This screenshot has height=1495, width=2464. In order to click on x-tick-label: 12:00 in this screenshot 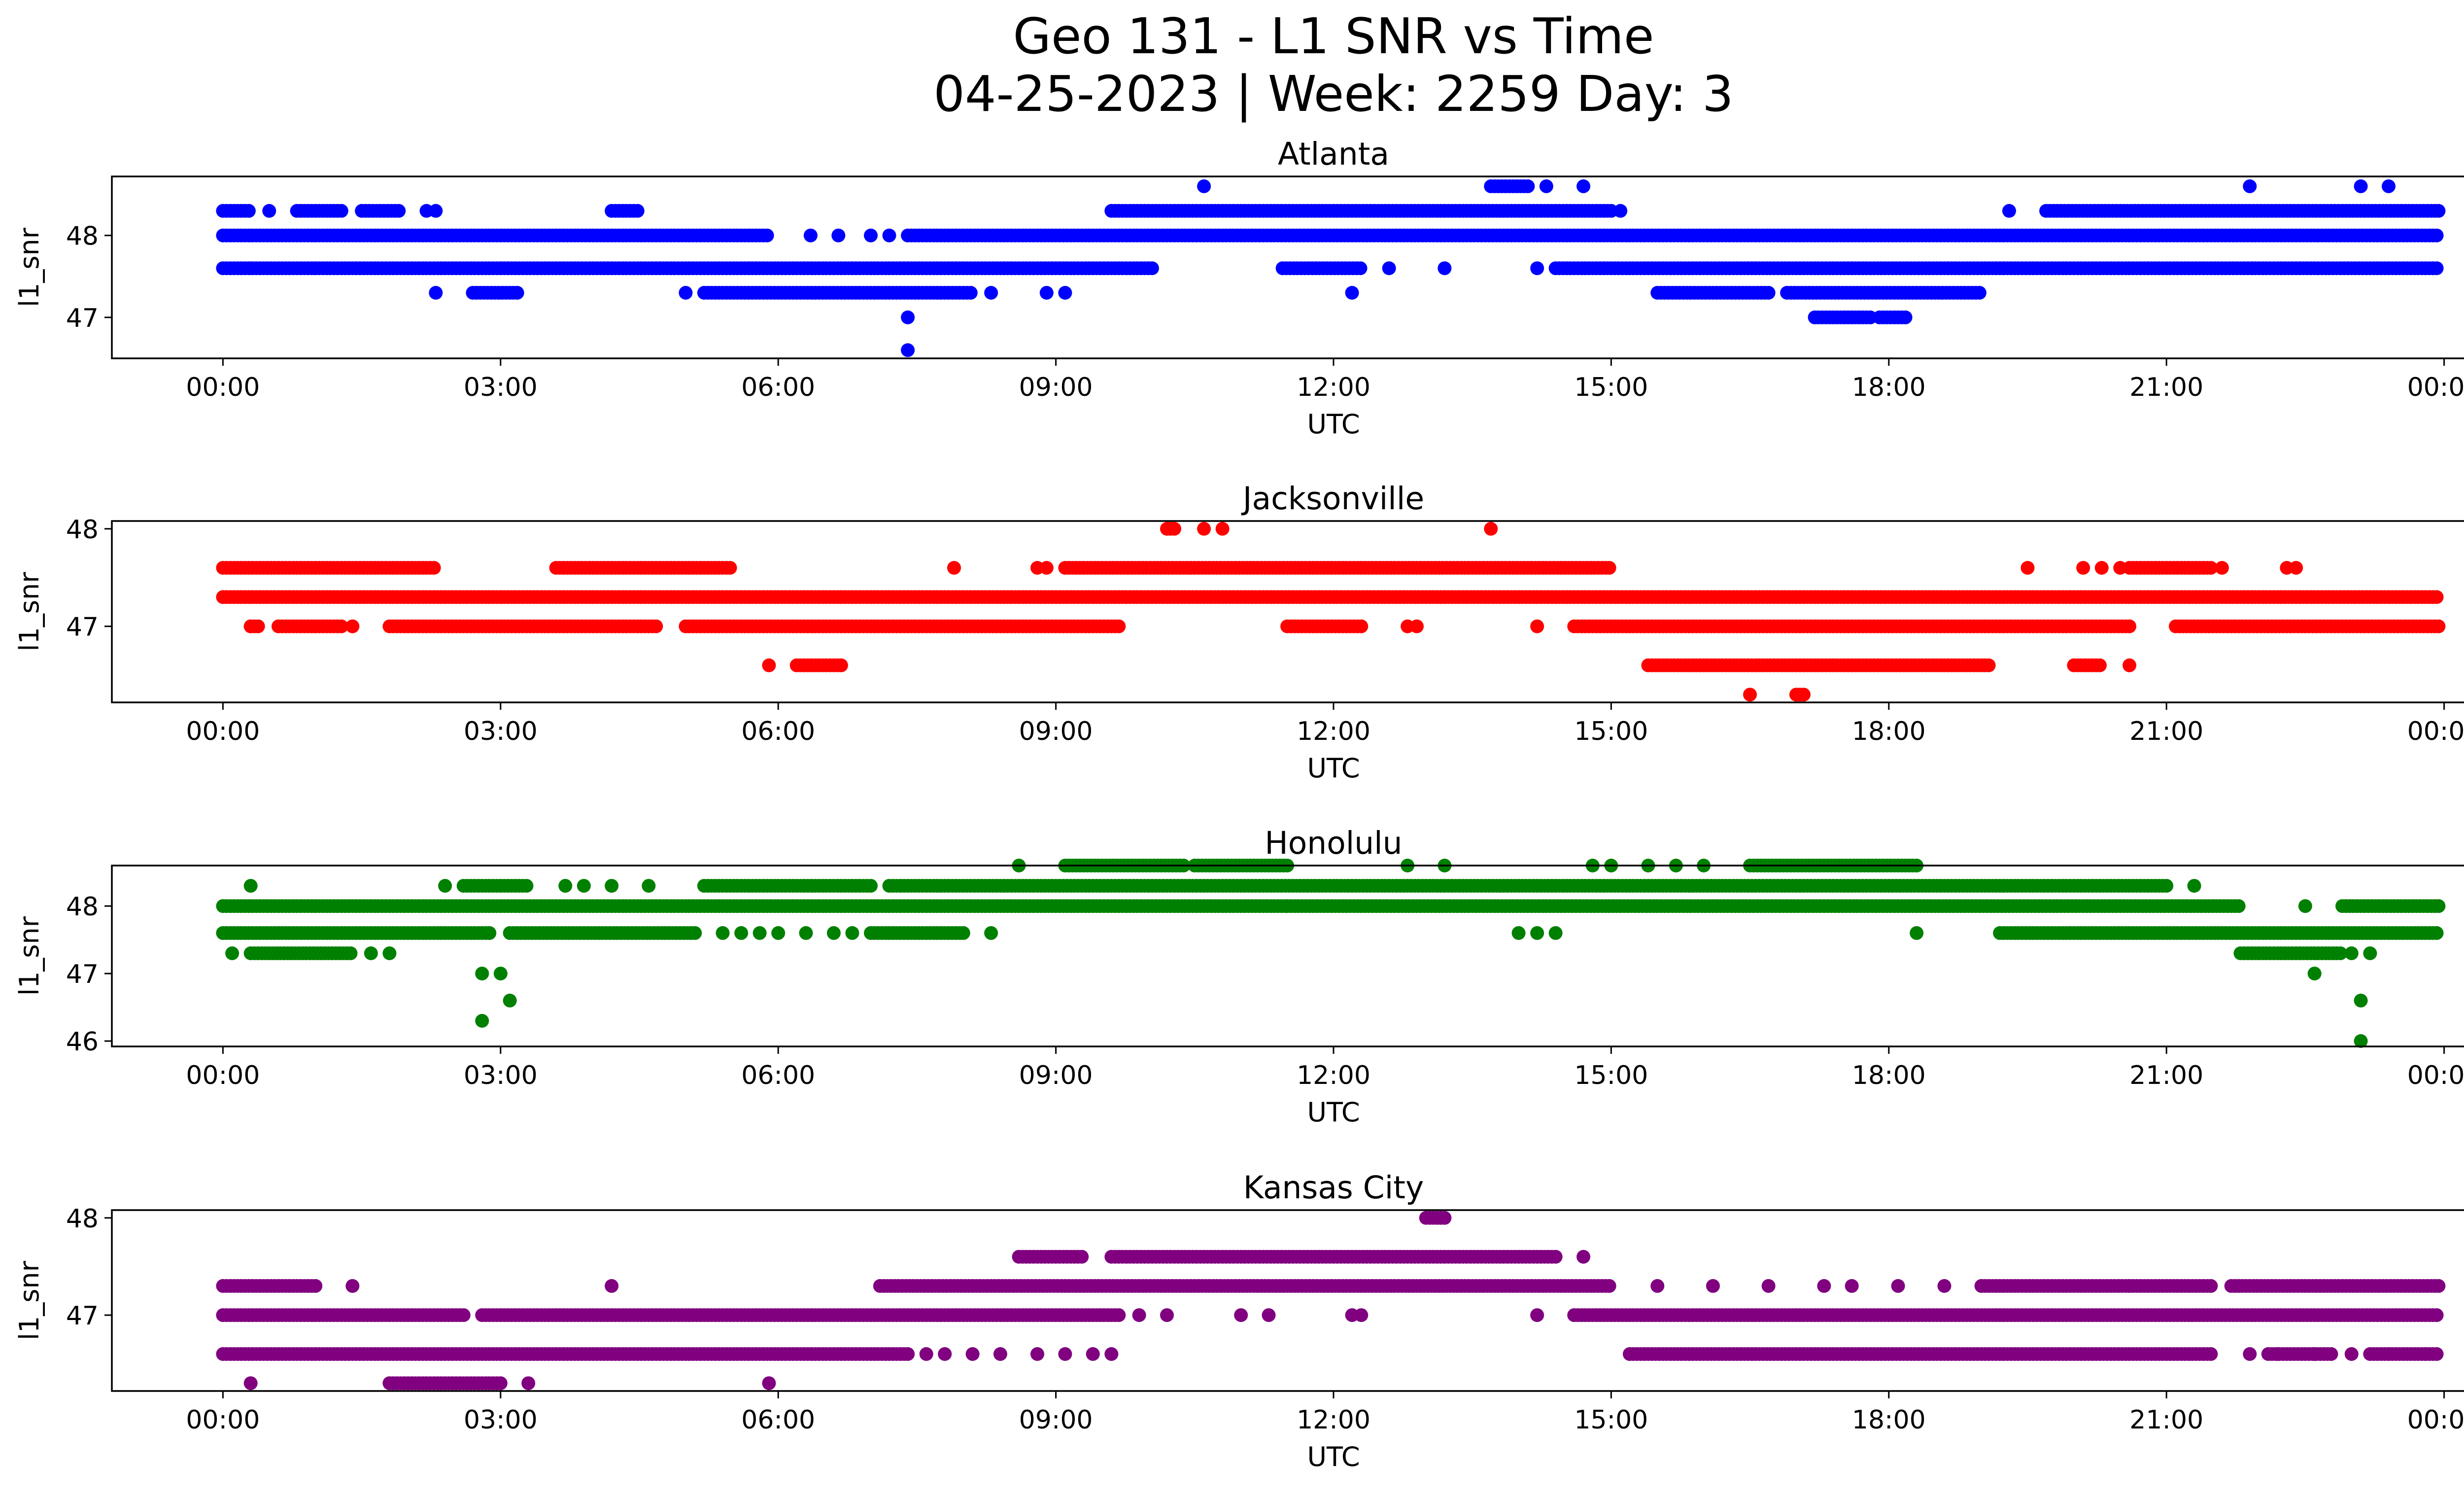, I will do `click(1333, 731)`.